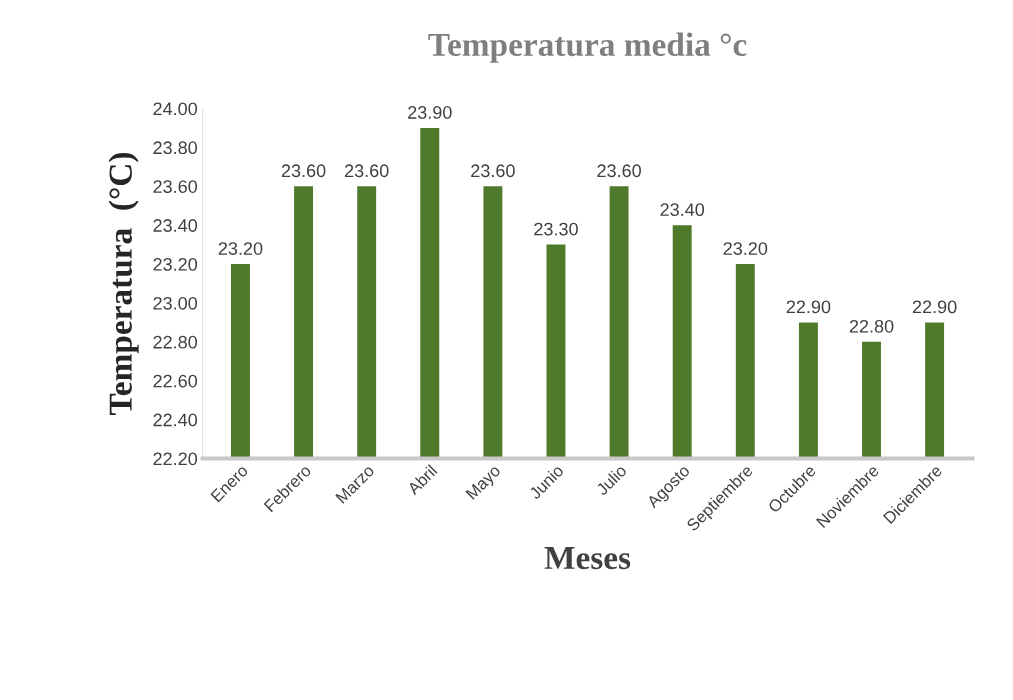  What do you see at coordinates (175, 381) in the screenshot?
I see `y-tick-label: 22.60` at bounding box center [175, 381].